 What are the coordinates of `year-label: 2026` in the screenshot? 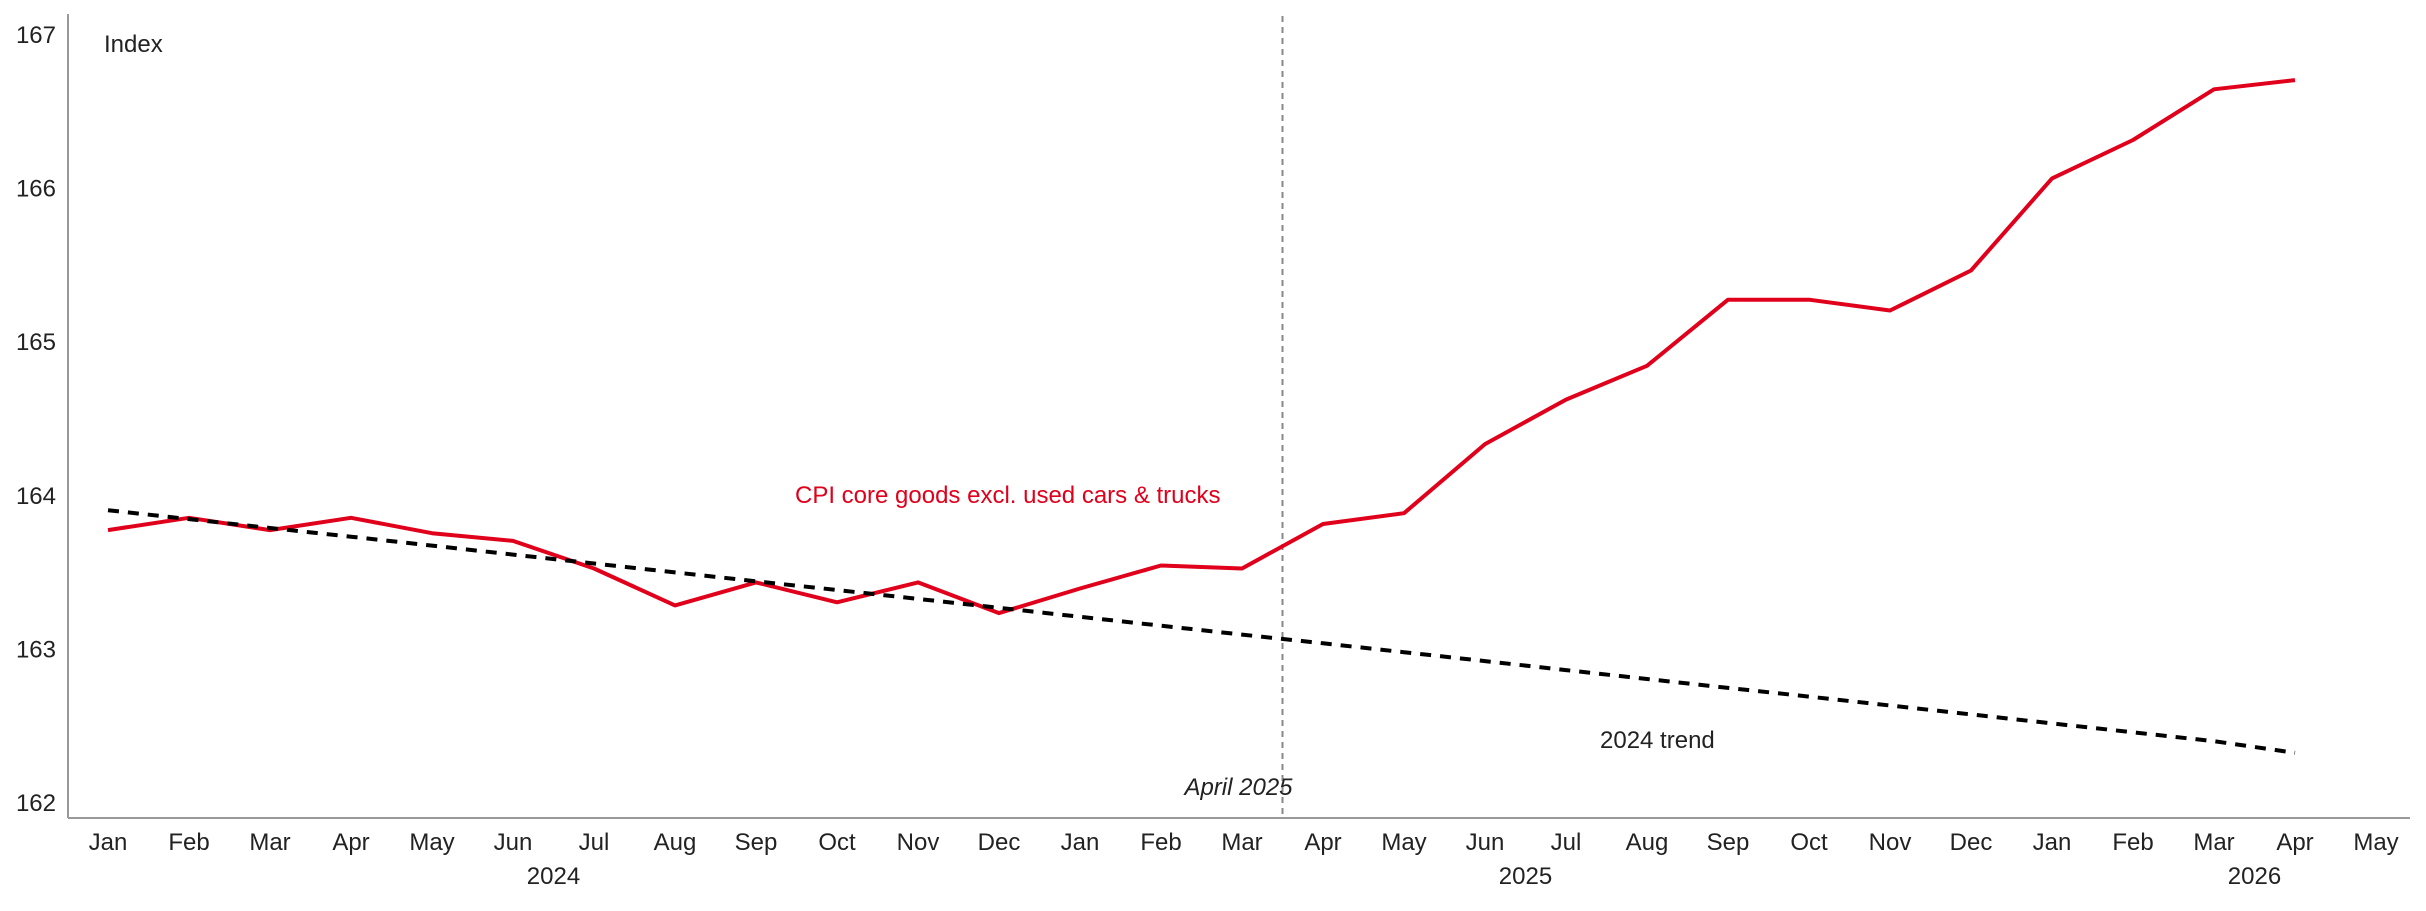 It's located at (2254, 876).